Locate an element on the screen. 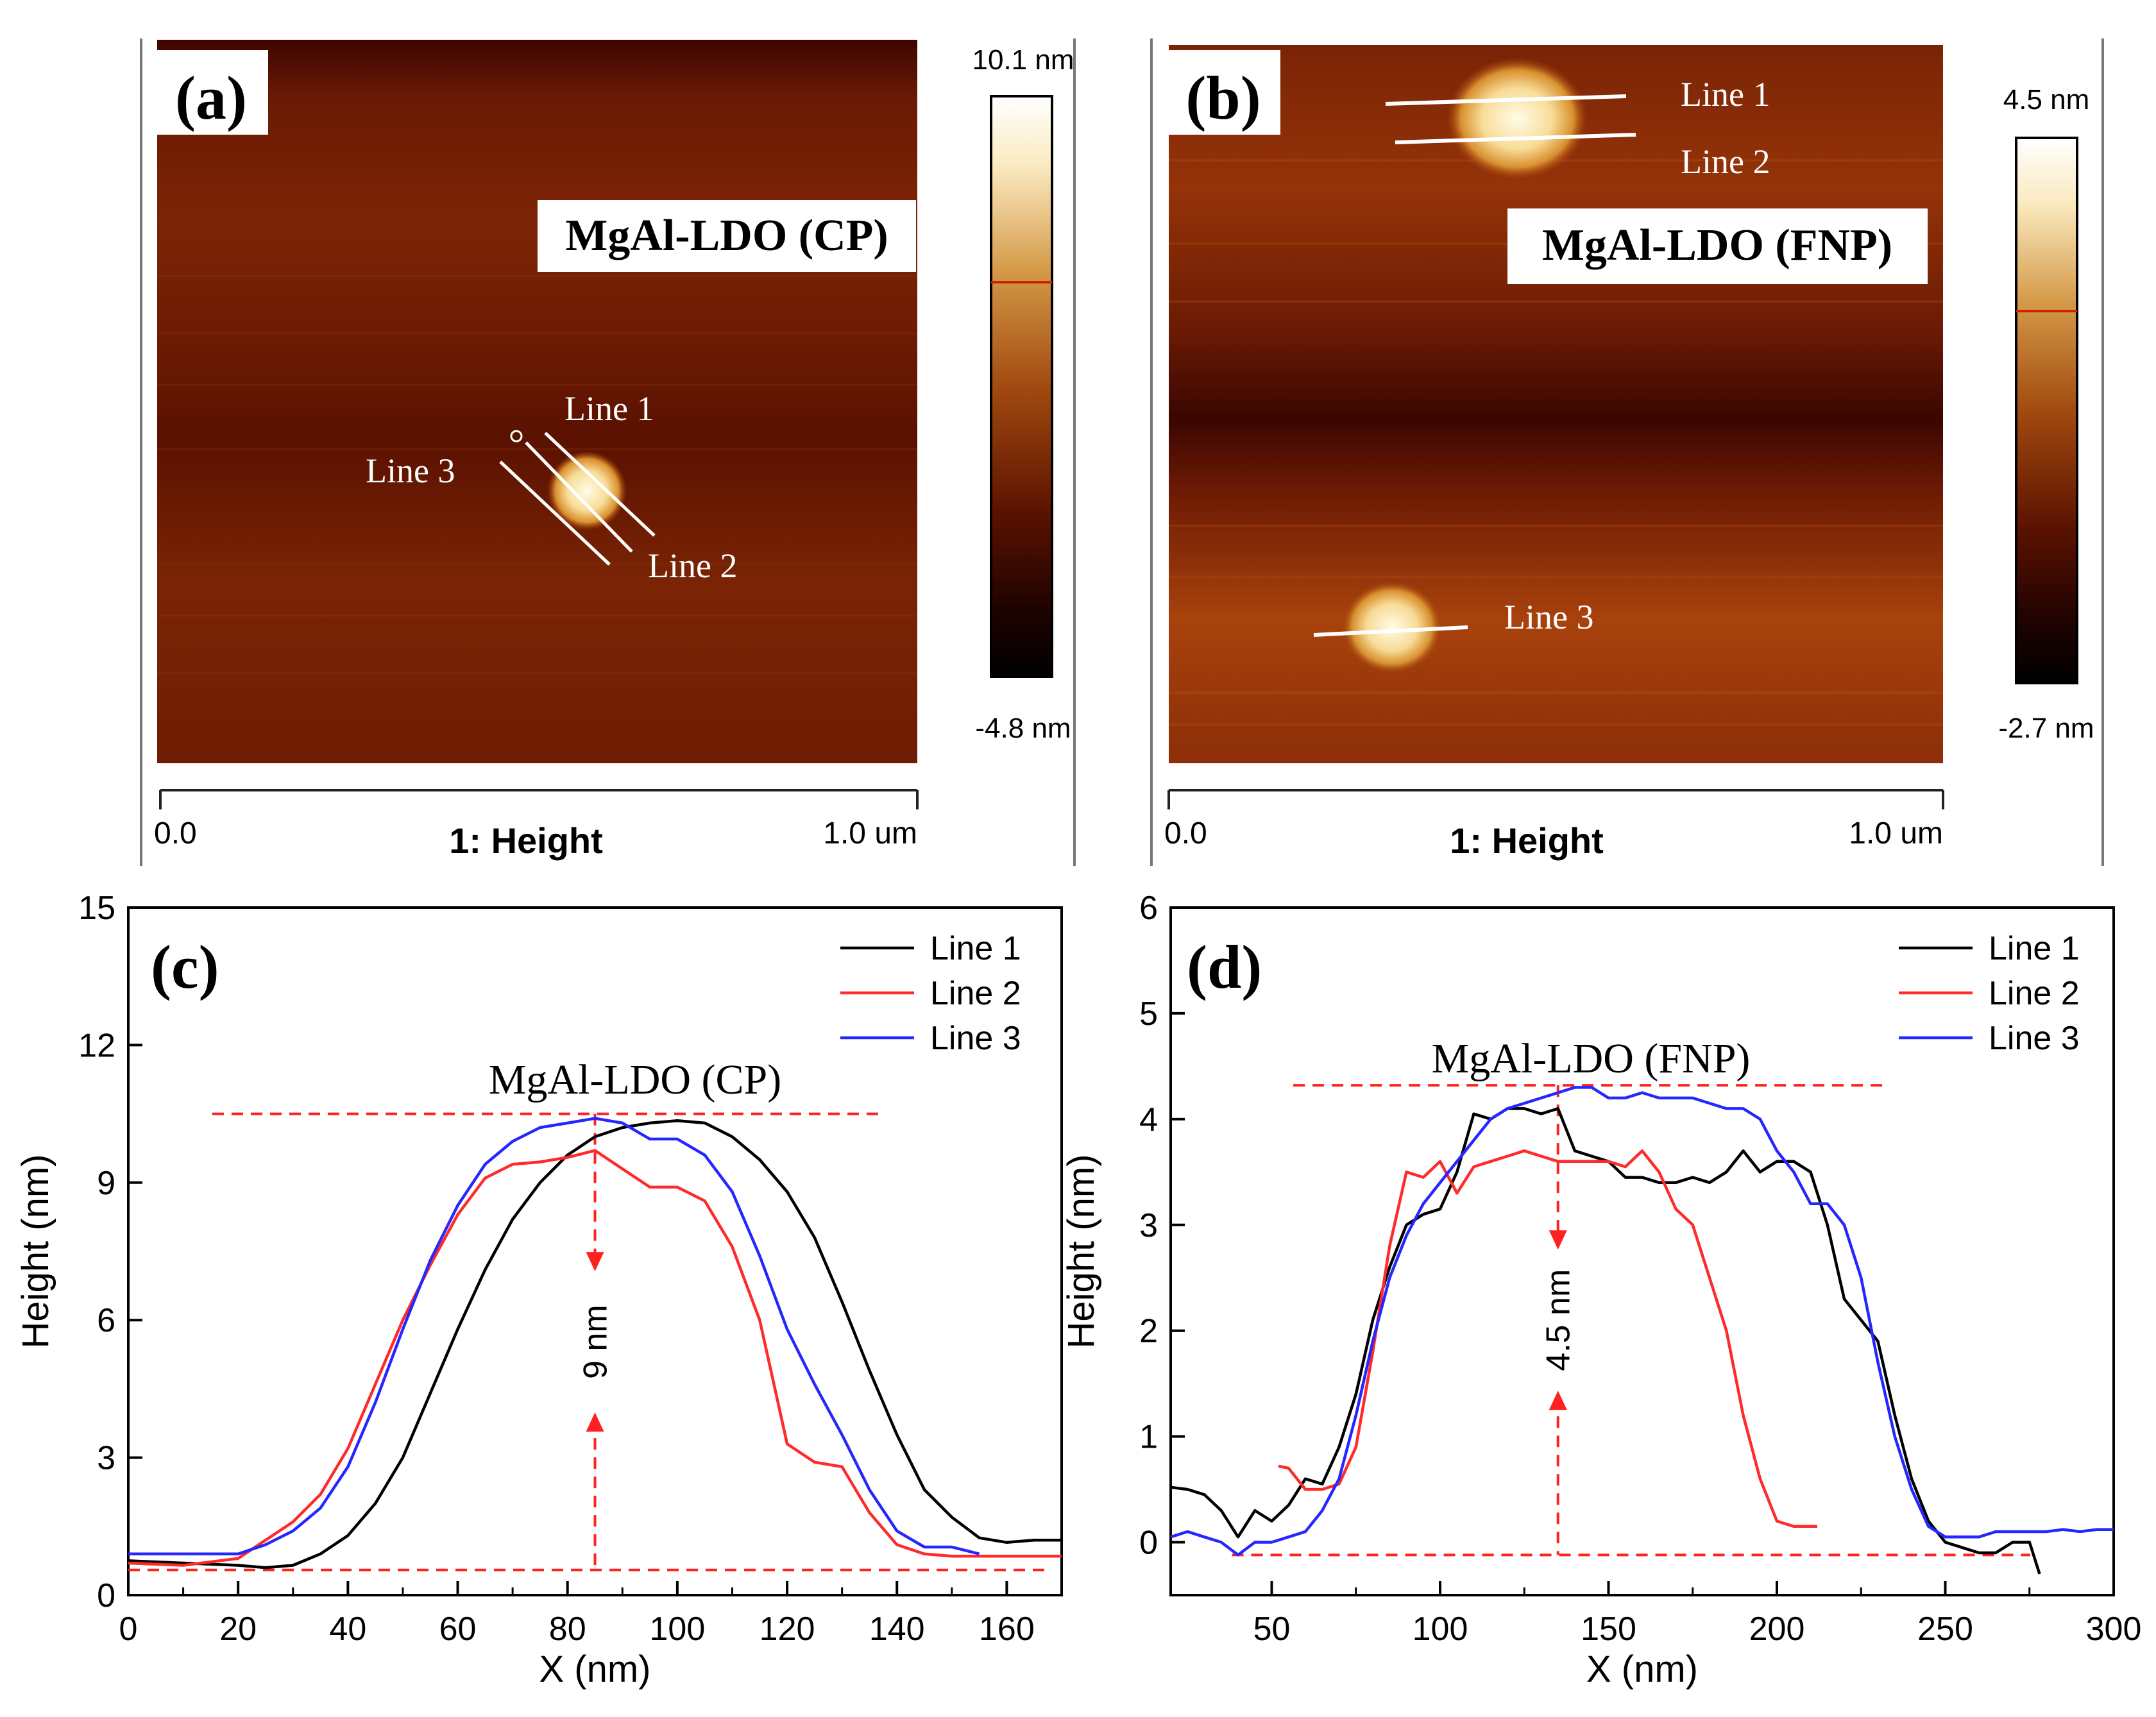 This screenshot has height=1717, width=2156. chart-title: MgAl-LDO (FNP) is located at coordinates (1591, 1058).